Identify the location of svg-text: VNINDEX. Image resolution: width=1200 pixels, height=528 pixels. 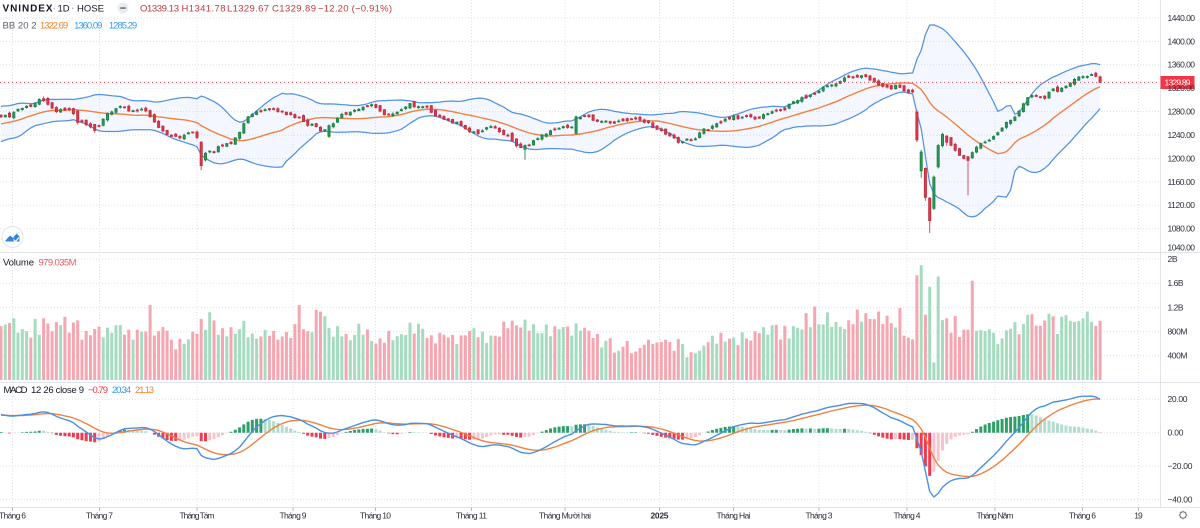
(28, 9).